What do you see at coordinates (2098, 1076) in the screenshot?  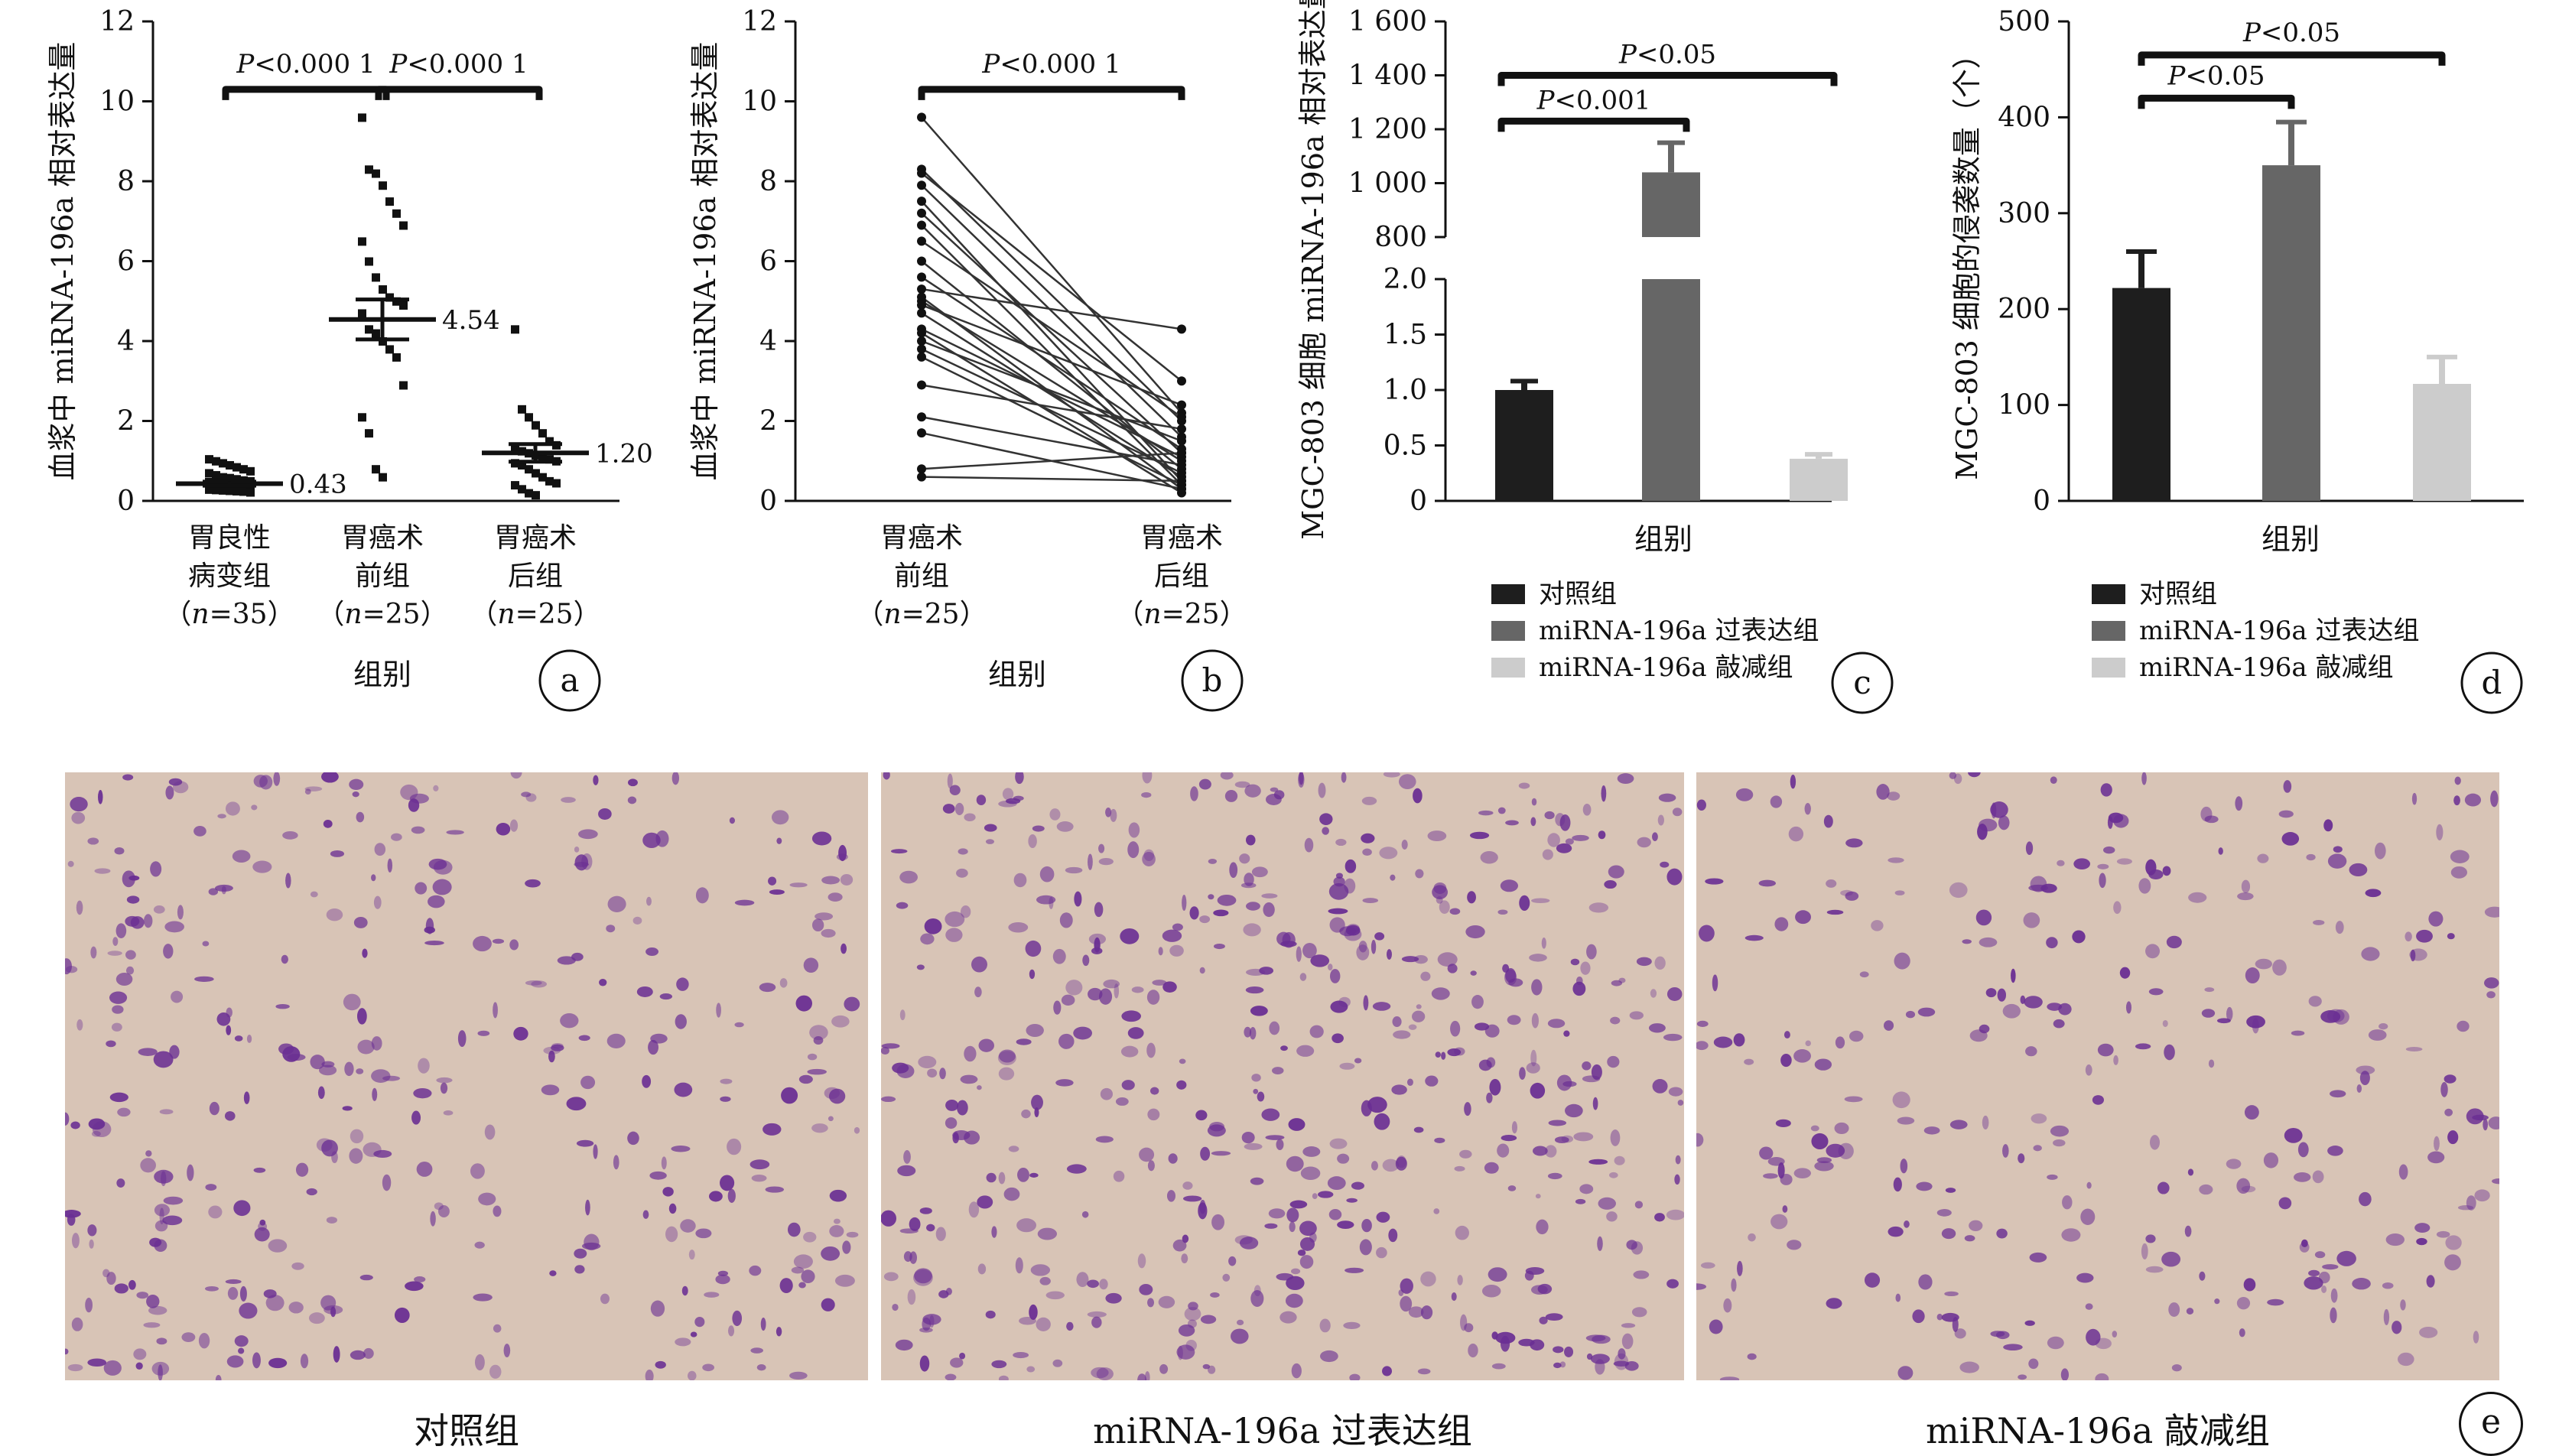 I see `photo-background` at bounding box center [2098, 1076].